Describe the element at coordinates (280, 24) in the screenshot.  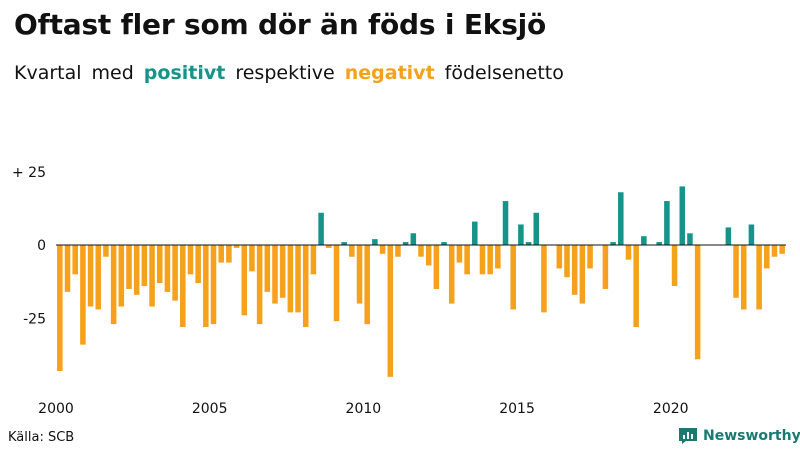
I see `chart-title: Oftast fler som dör än föds i Eksjö` at that location.